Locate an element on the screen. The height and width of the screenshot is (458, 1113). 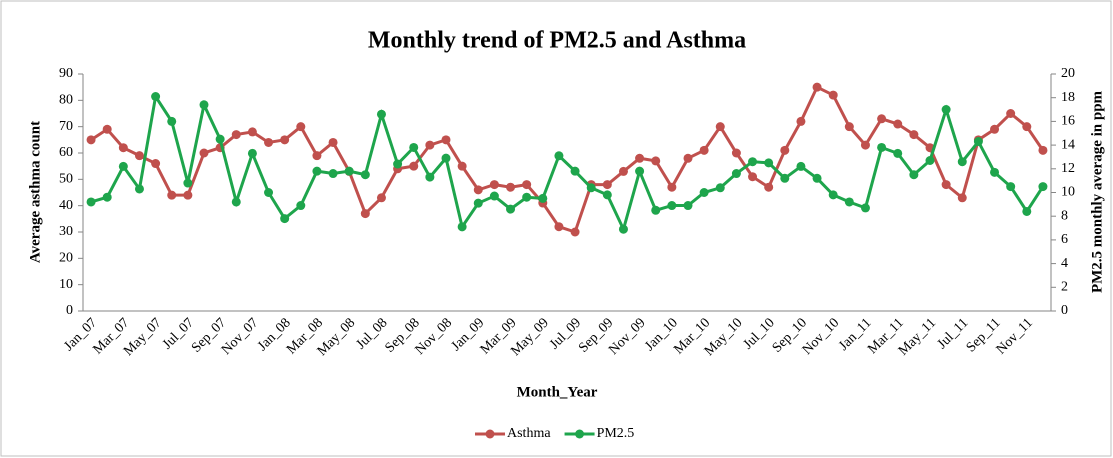
y-tick-label: 20 is located at coordinates (66, 258).